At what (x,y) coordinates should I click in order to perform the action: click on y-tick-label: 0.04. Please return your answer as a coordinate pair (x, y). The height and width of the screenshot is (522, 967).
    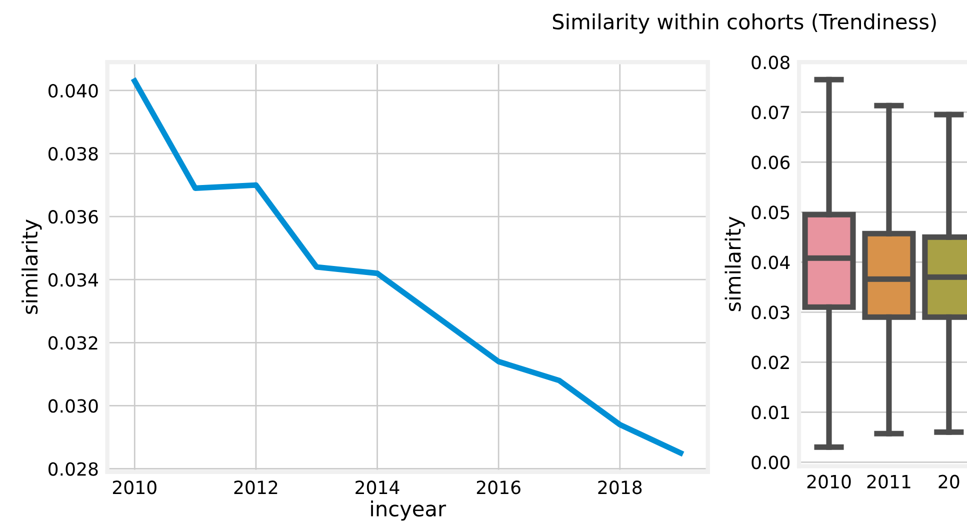
    Looking at the image, I should click on (771, 263).